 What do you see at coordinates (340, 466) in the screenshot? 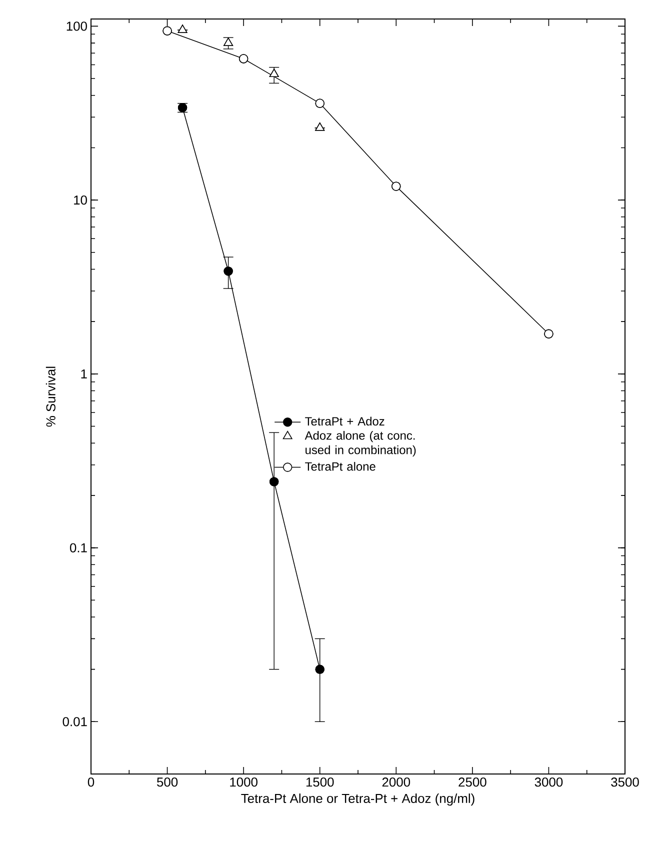
I see `legend-label: TetraPt alone` at bounding box center [340, 466].